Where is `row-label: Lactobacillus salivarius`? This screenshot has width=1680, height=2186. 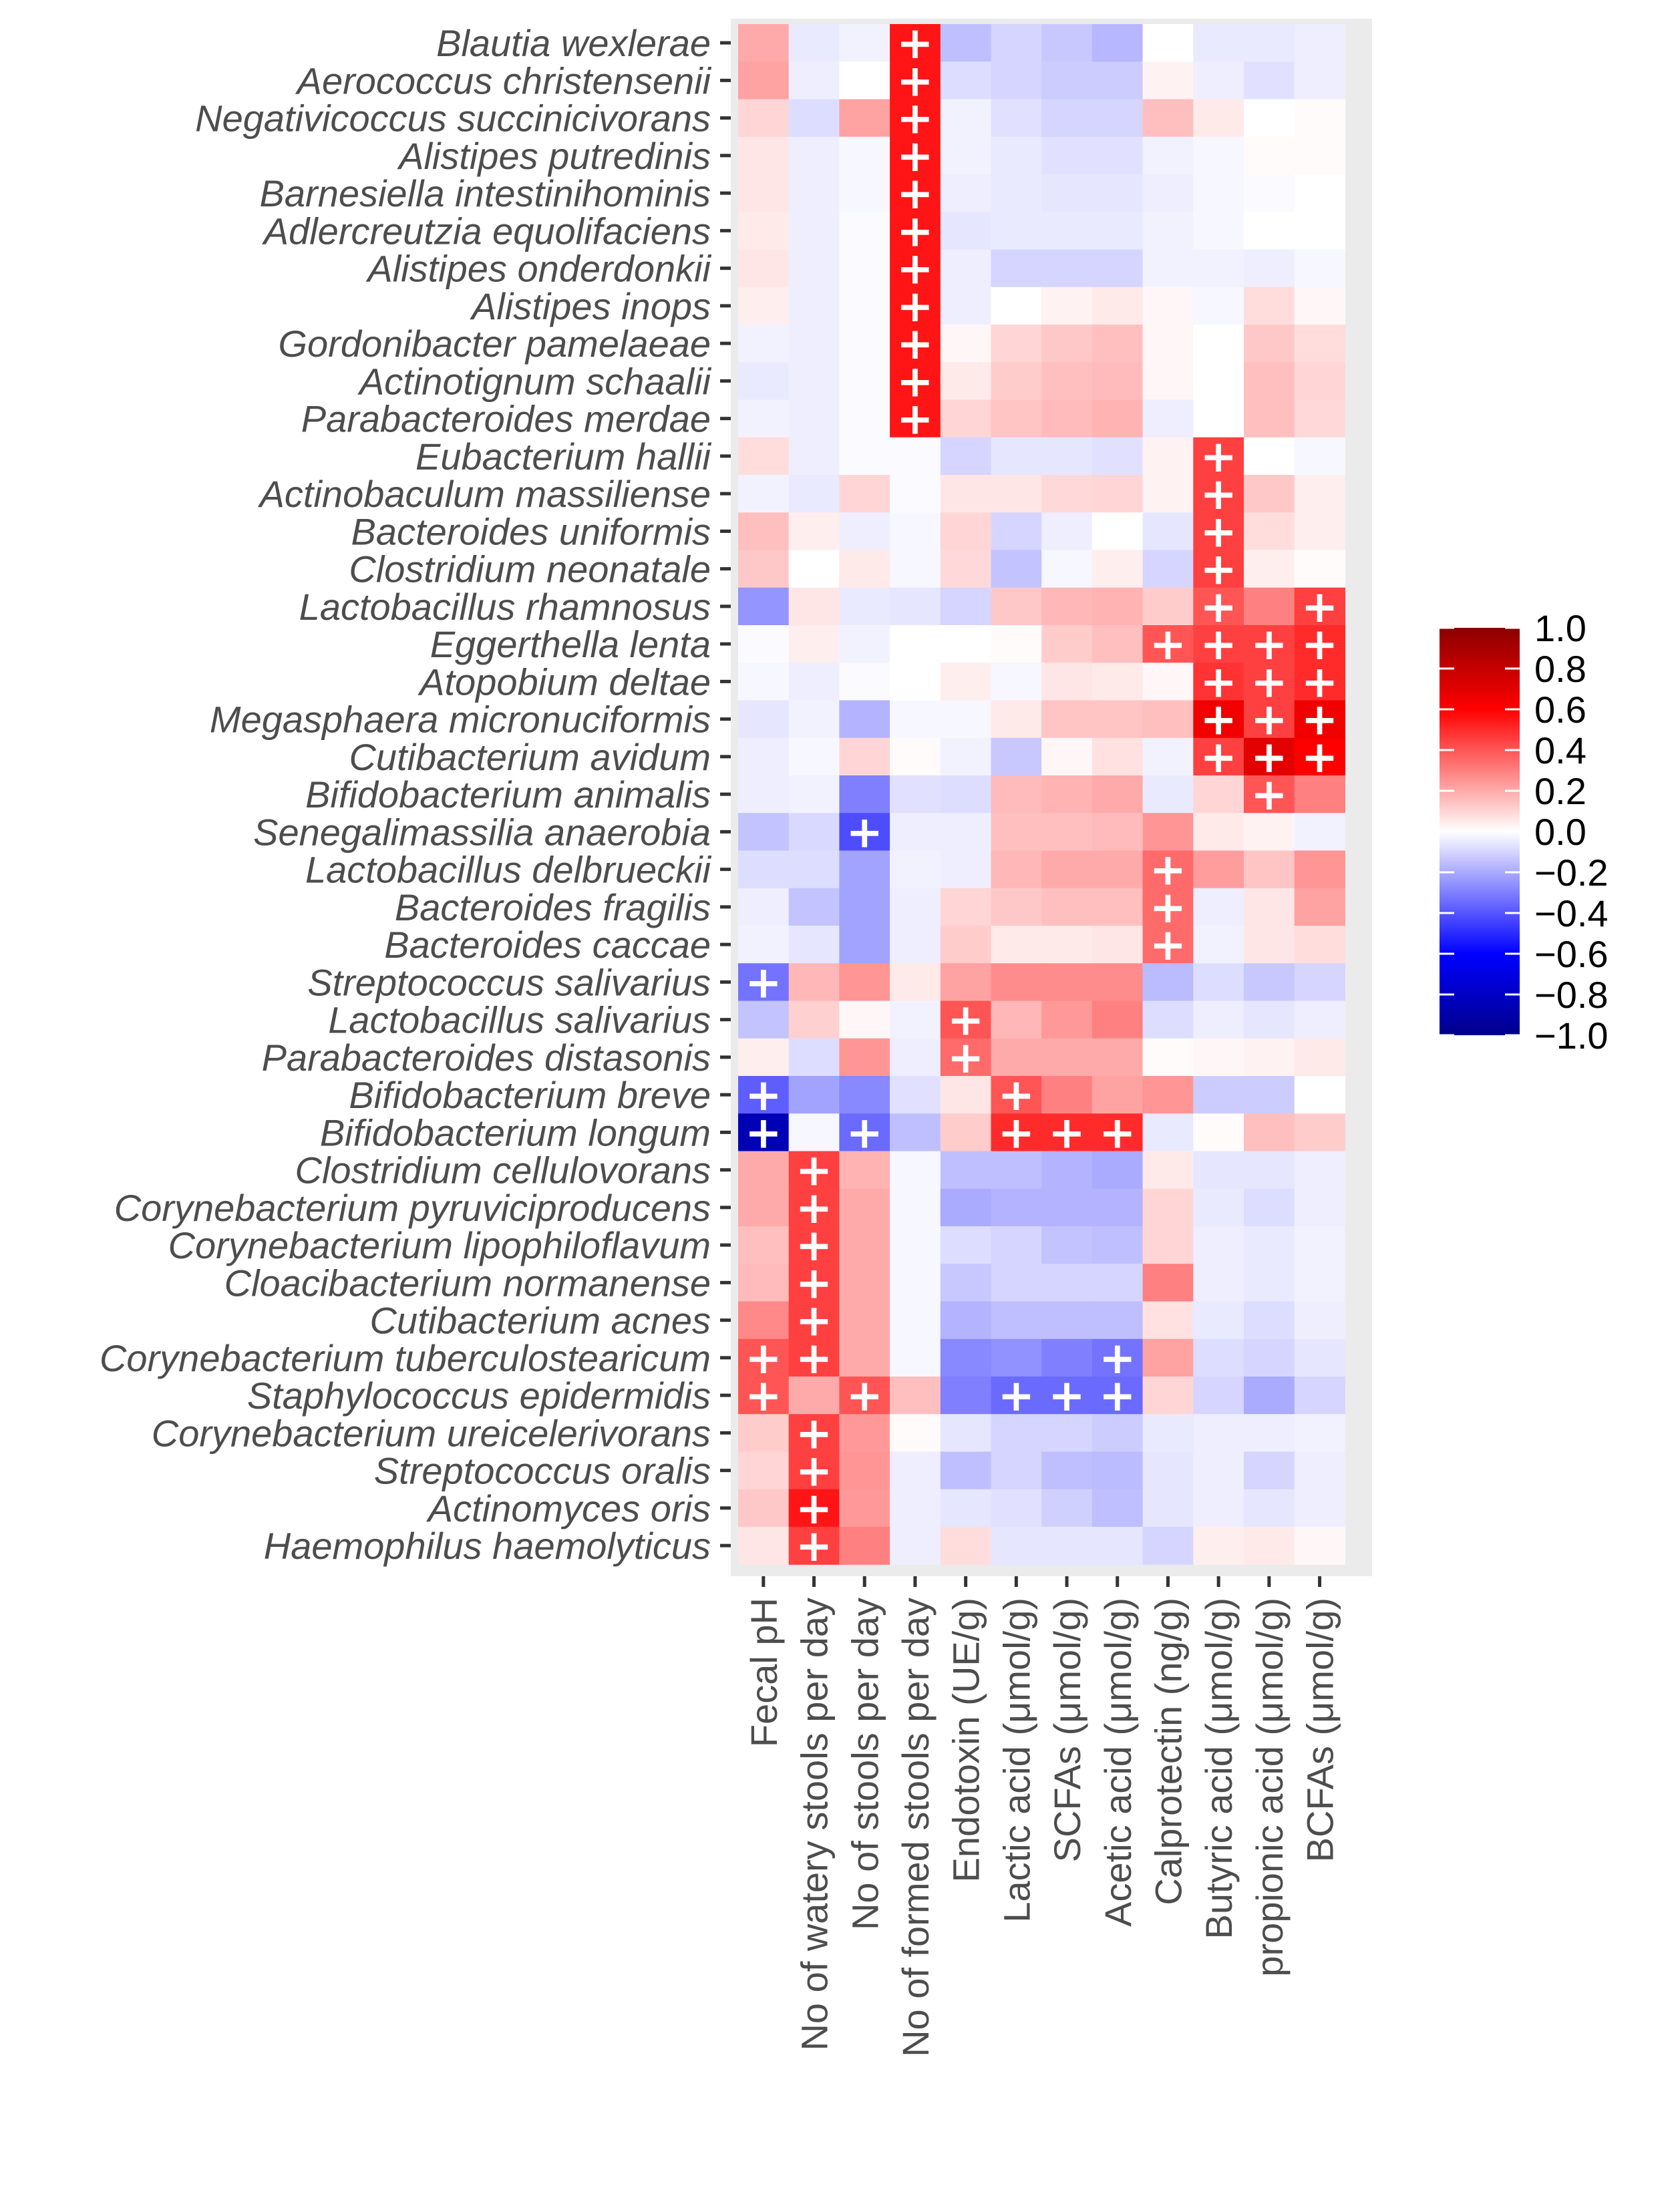
row-label: Lactobacillus salivarius is located at coordinates (519, 1020).